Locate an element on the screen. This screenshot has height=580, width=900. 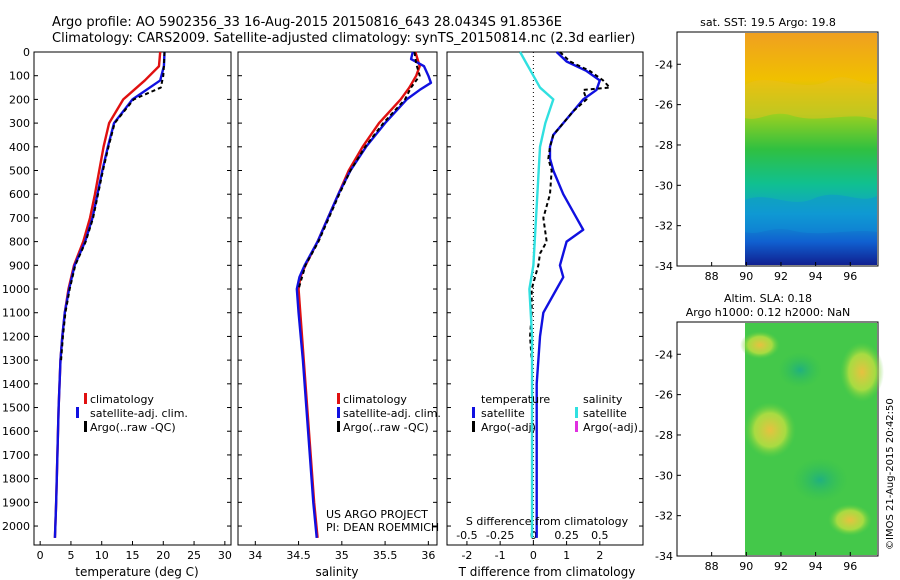
sst-map-field is located at coordinates (811, 149).